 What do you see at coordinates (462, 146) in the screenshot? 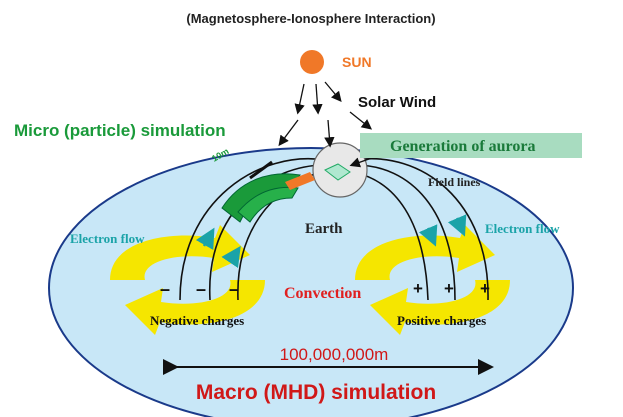
I see `aurora-label: Generation of aurora` at bounding box center [462, 146].